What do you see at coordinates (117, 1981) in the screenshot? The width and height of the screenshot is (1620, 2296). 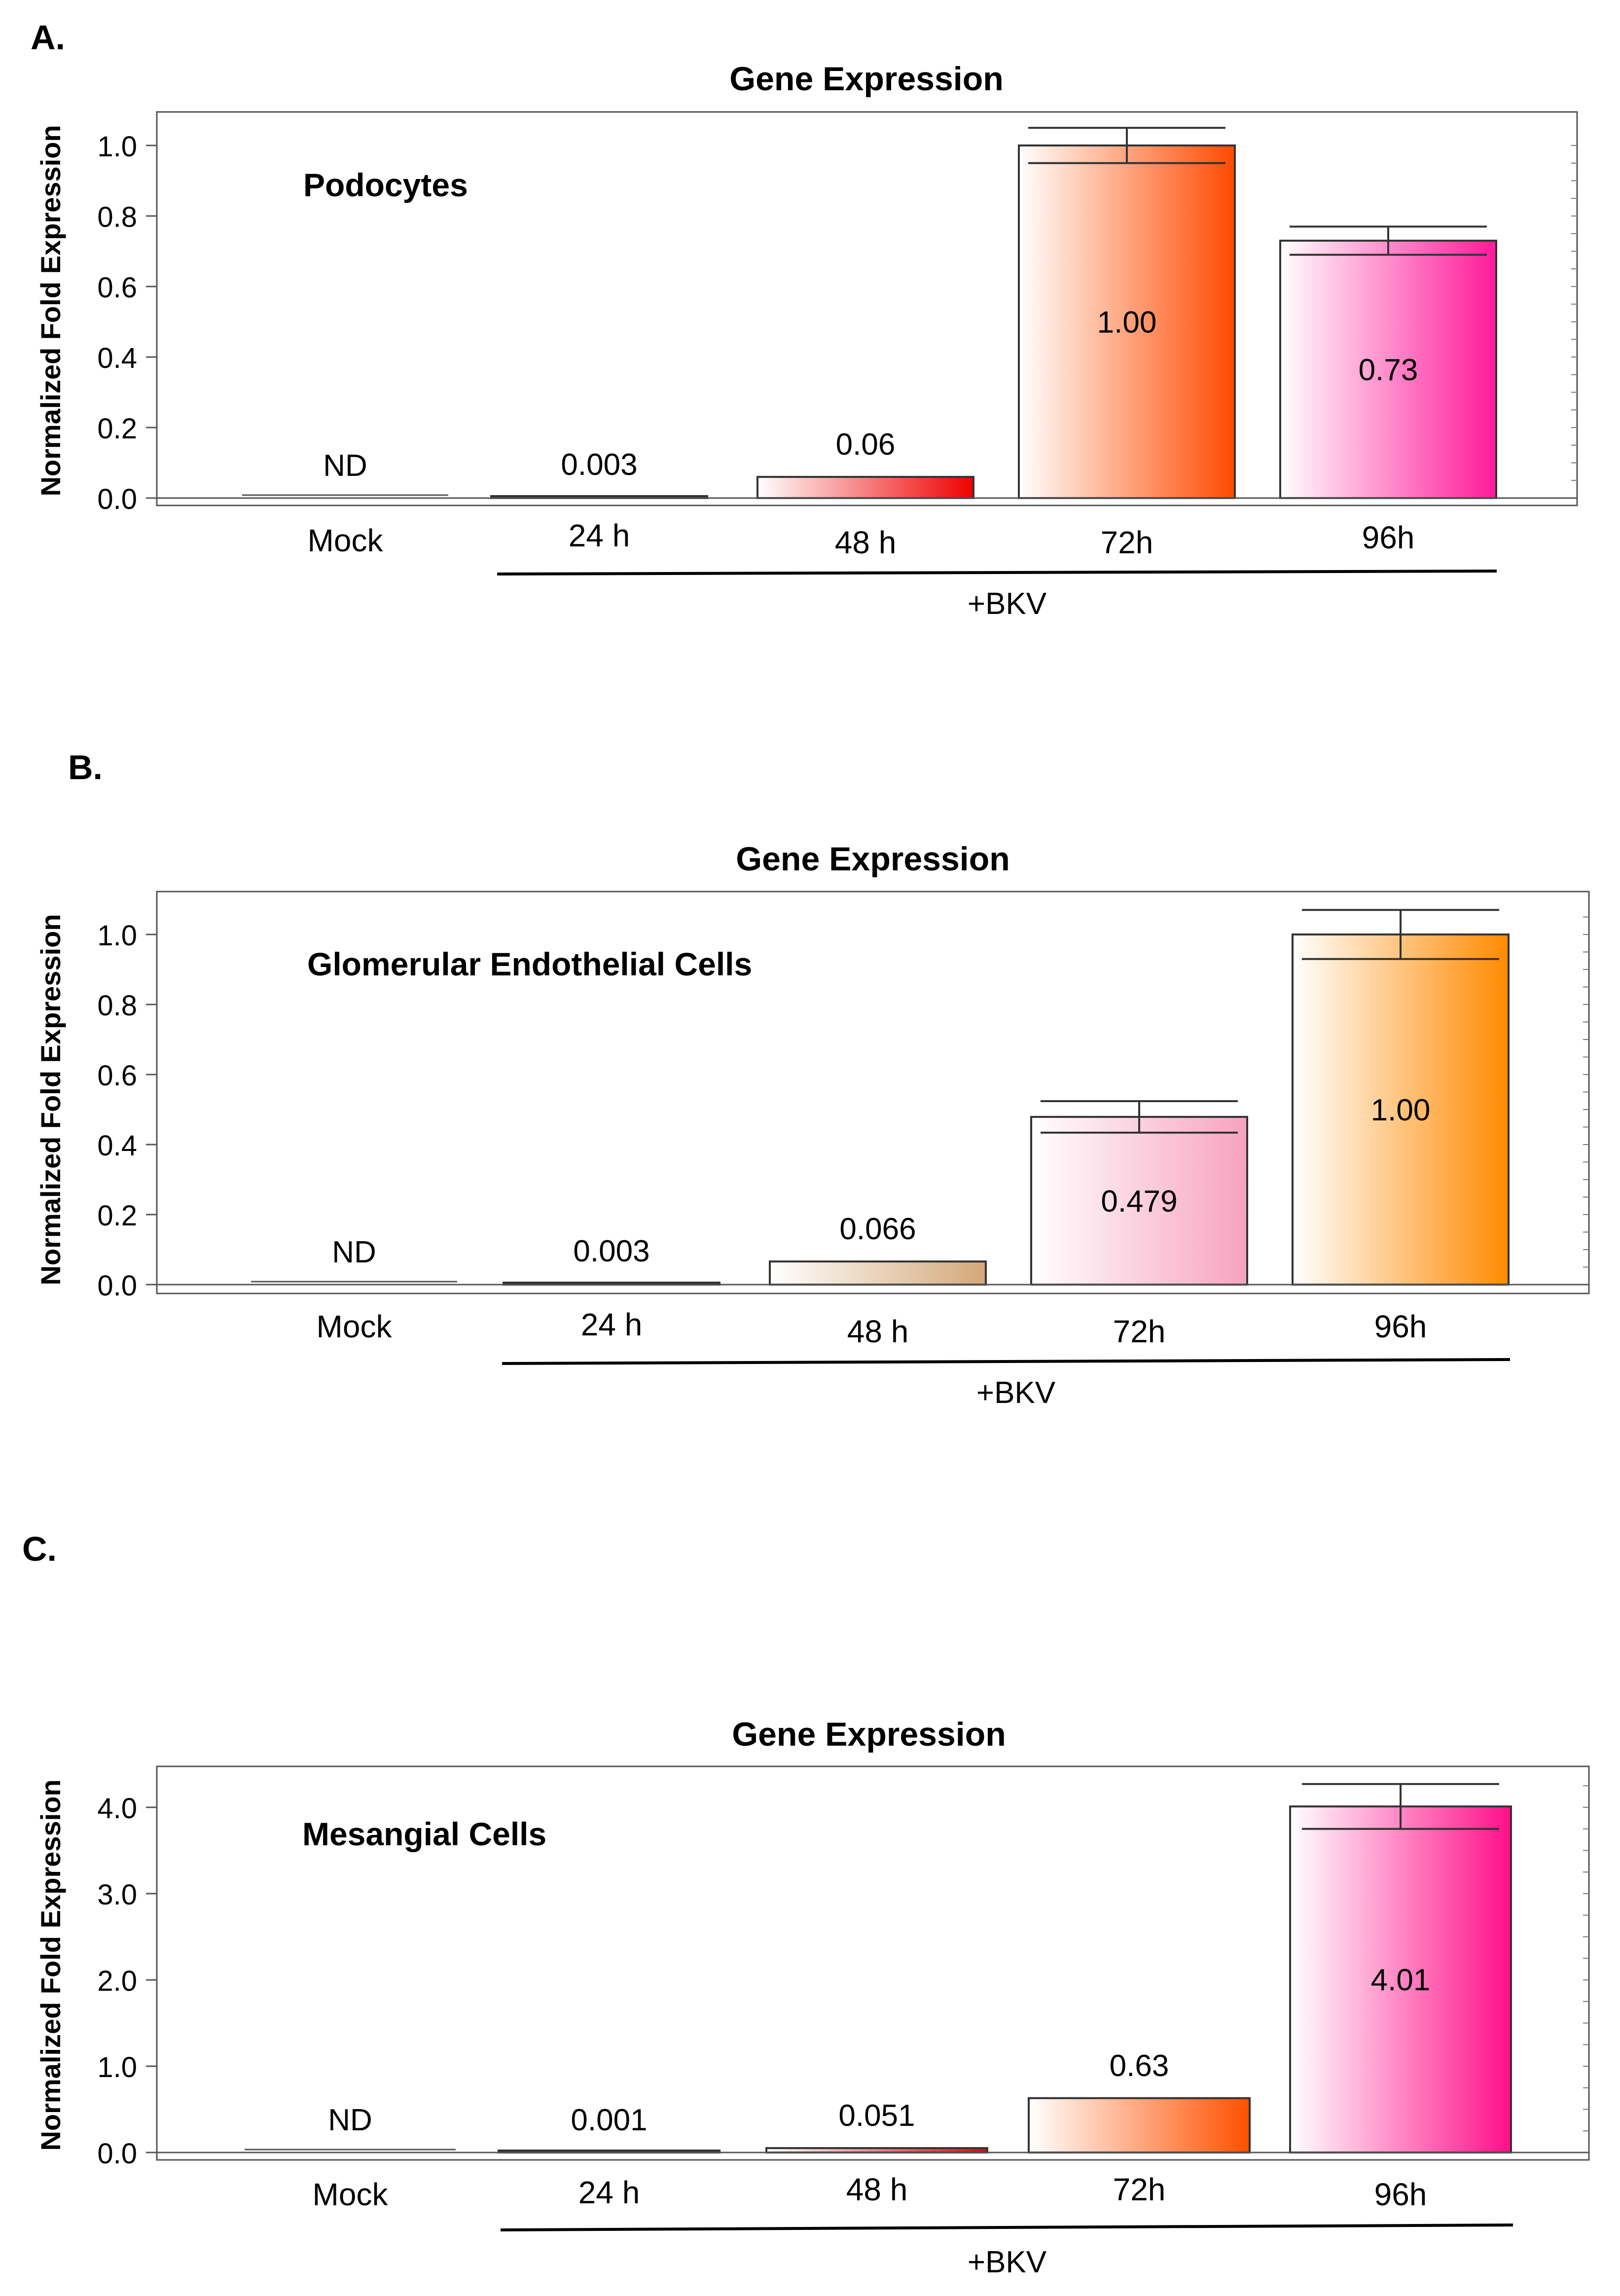 I see `y-tick-label: 2.0` at bounding box center [117, 1981].